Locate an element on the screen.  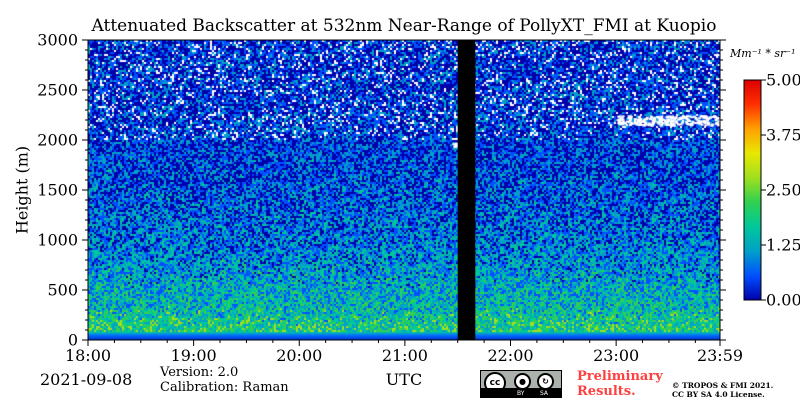
colorbar-unit-label: Mm⁻¹ * sr⁻¹ is located at coordinates (763, 53).